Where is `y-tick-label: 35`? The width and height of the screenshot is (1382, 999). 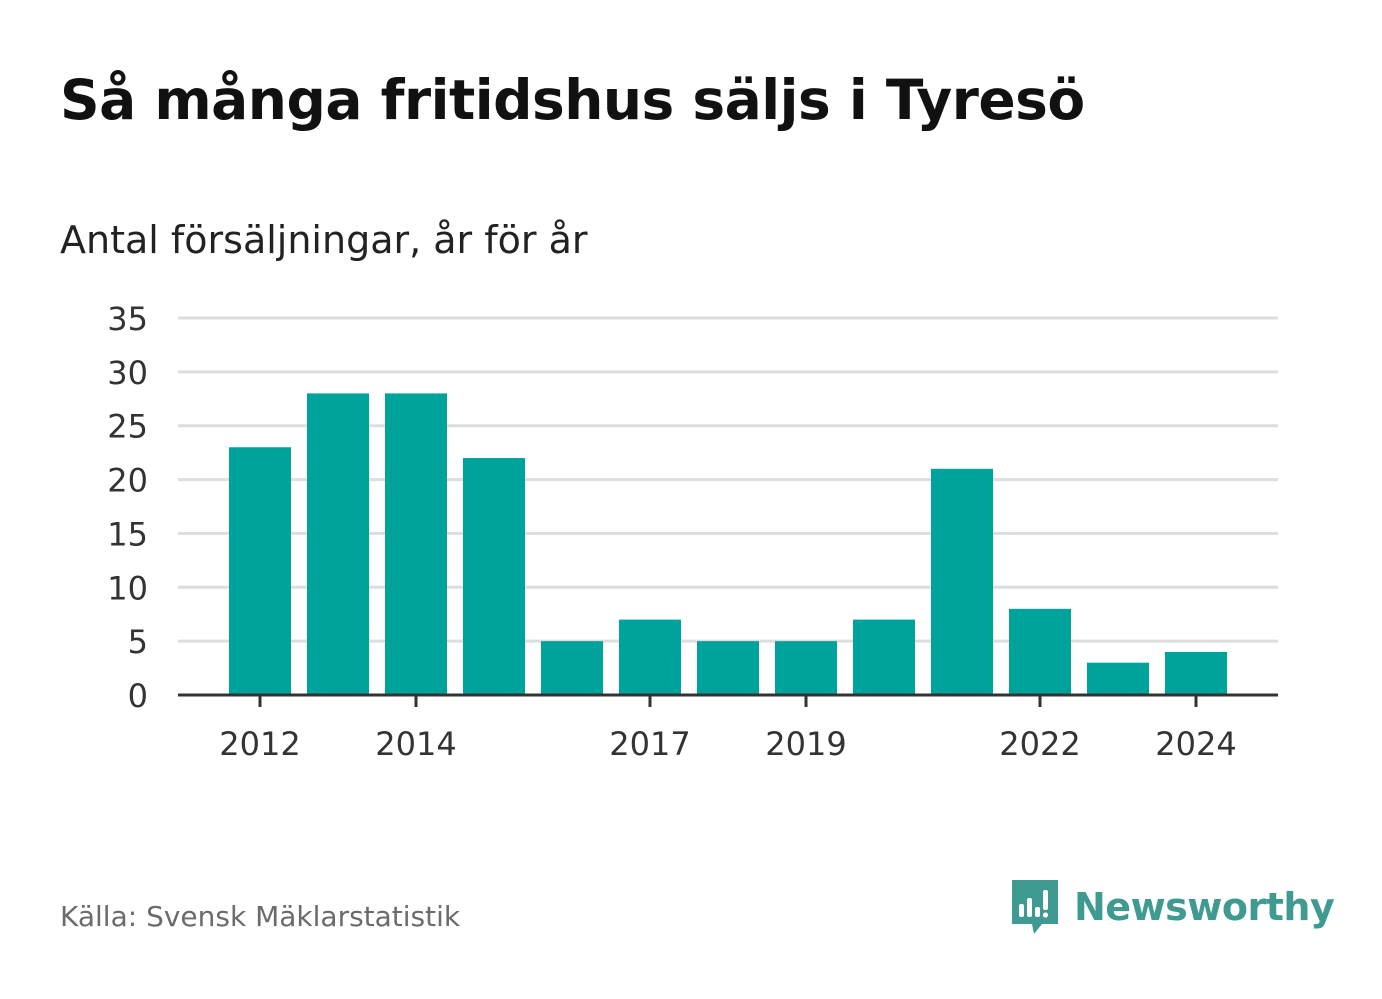 y-tick-label: 35 is located at coordinates (127, 319).